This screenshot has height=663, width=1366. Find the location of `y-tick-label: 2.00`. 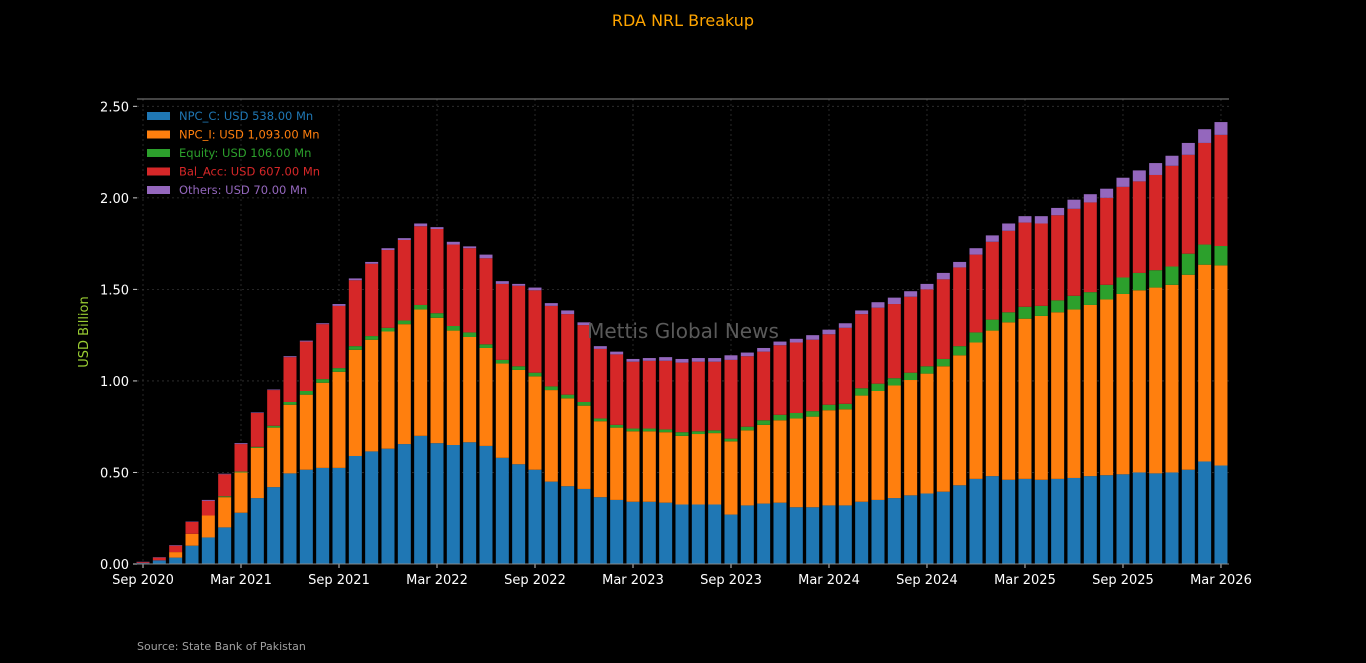

y-tick-label: 2.00 is located at coordinates (114, 199).